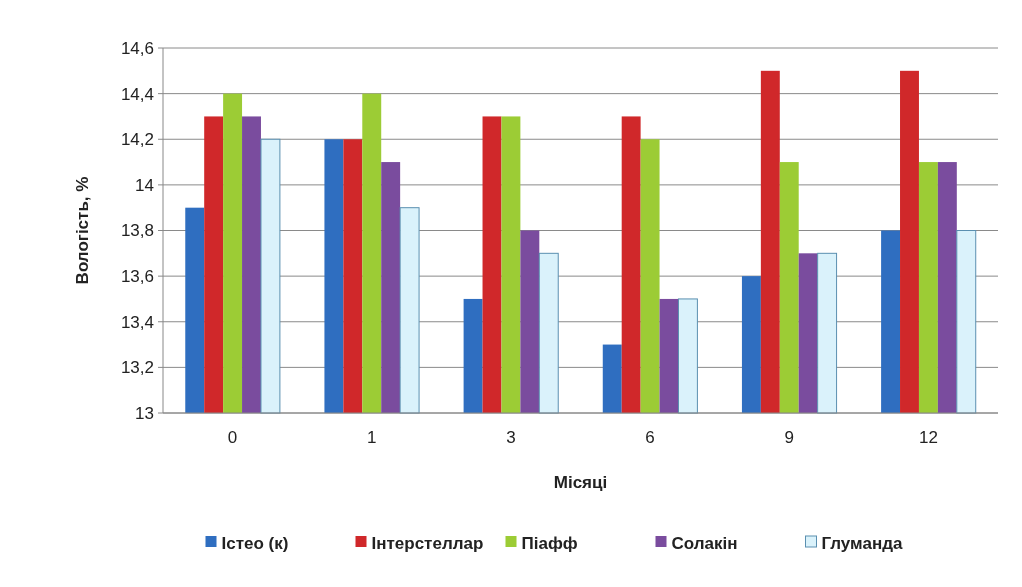  I want to click on y-tick-label: 13,4, so click(137, 322).